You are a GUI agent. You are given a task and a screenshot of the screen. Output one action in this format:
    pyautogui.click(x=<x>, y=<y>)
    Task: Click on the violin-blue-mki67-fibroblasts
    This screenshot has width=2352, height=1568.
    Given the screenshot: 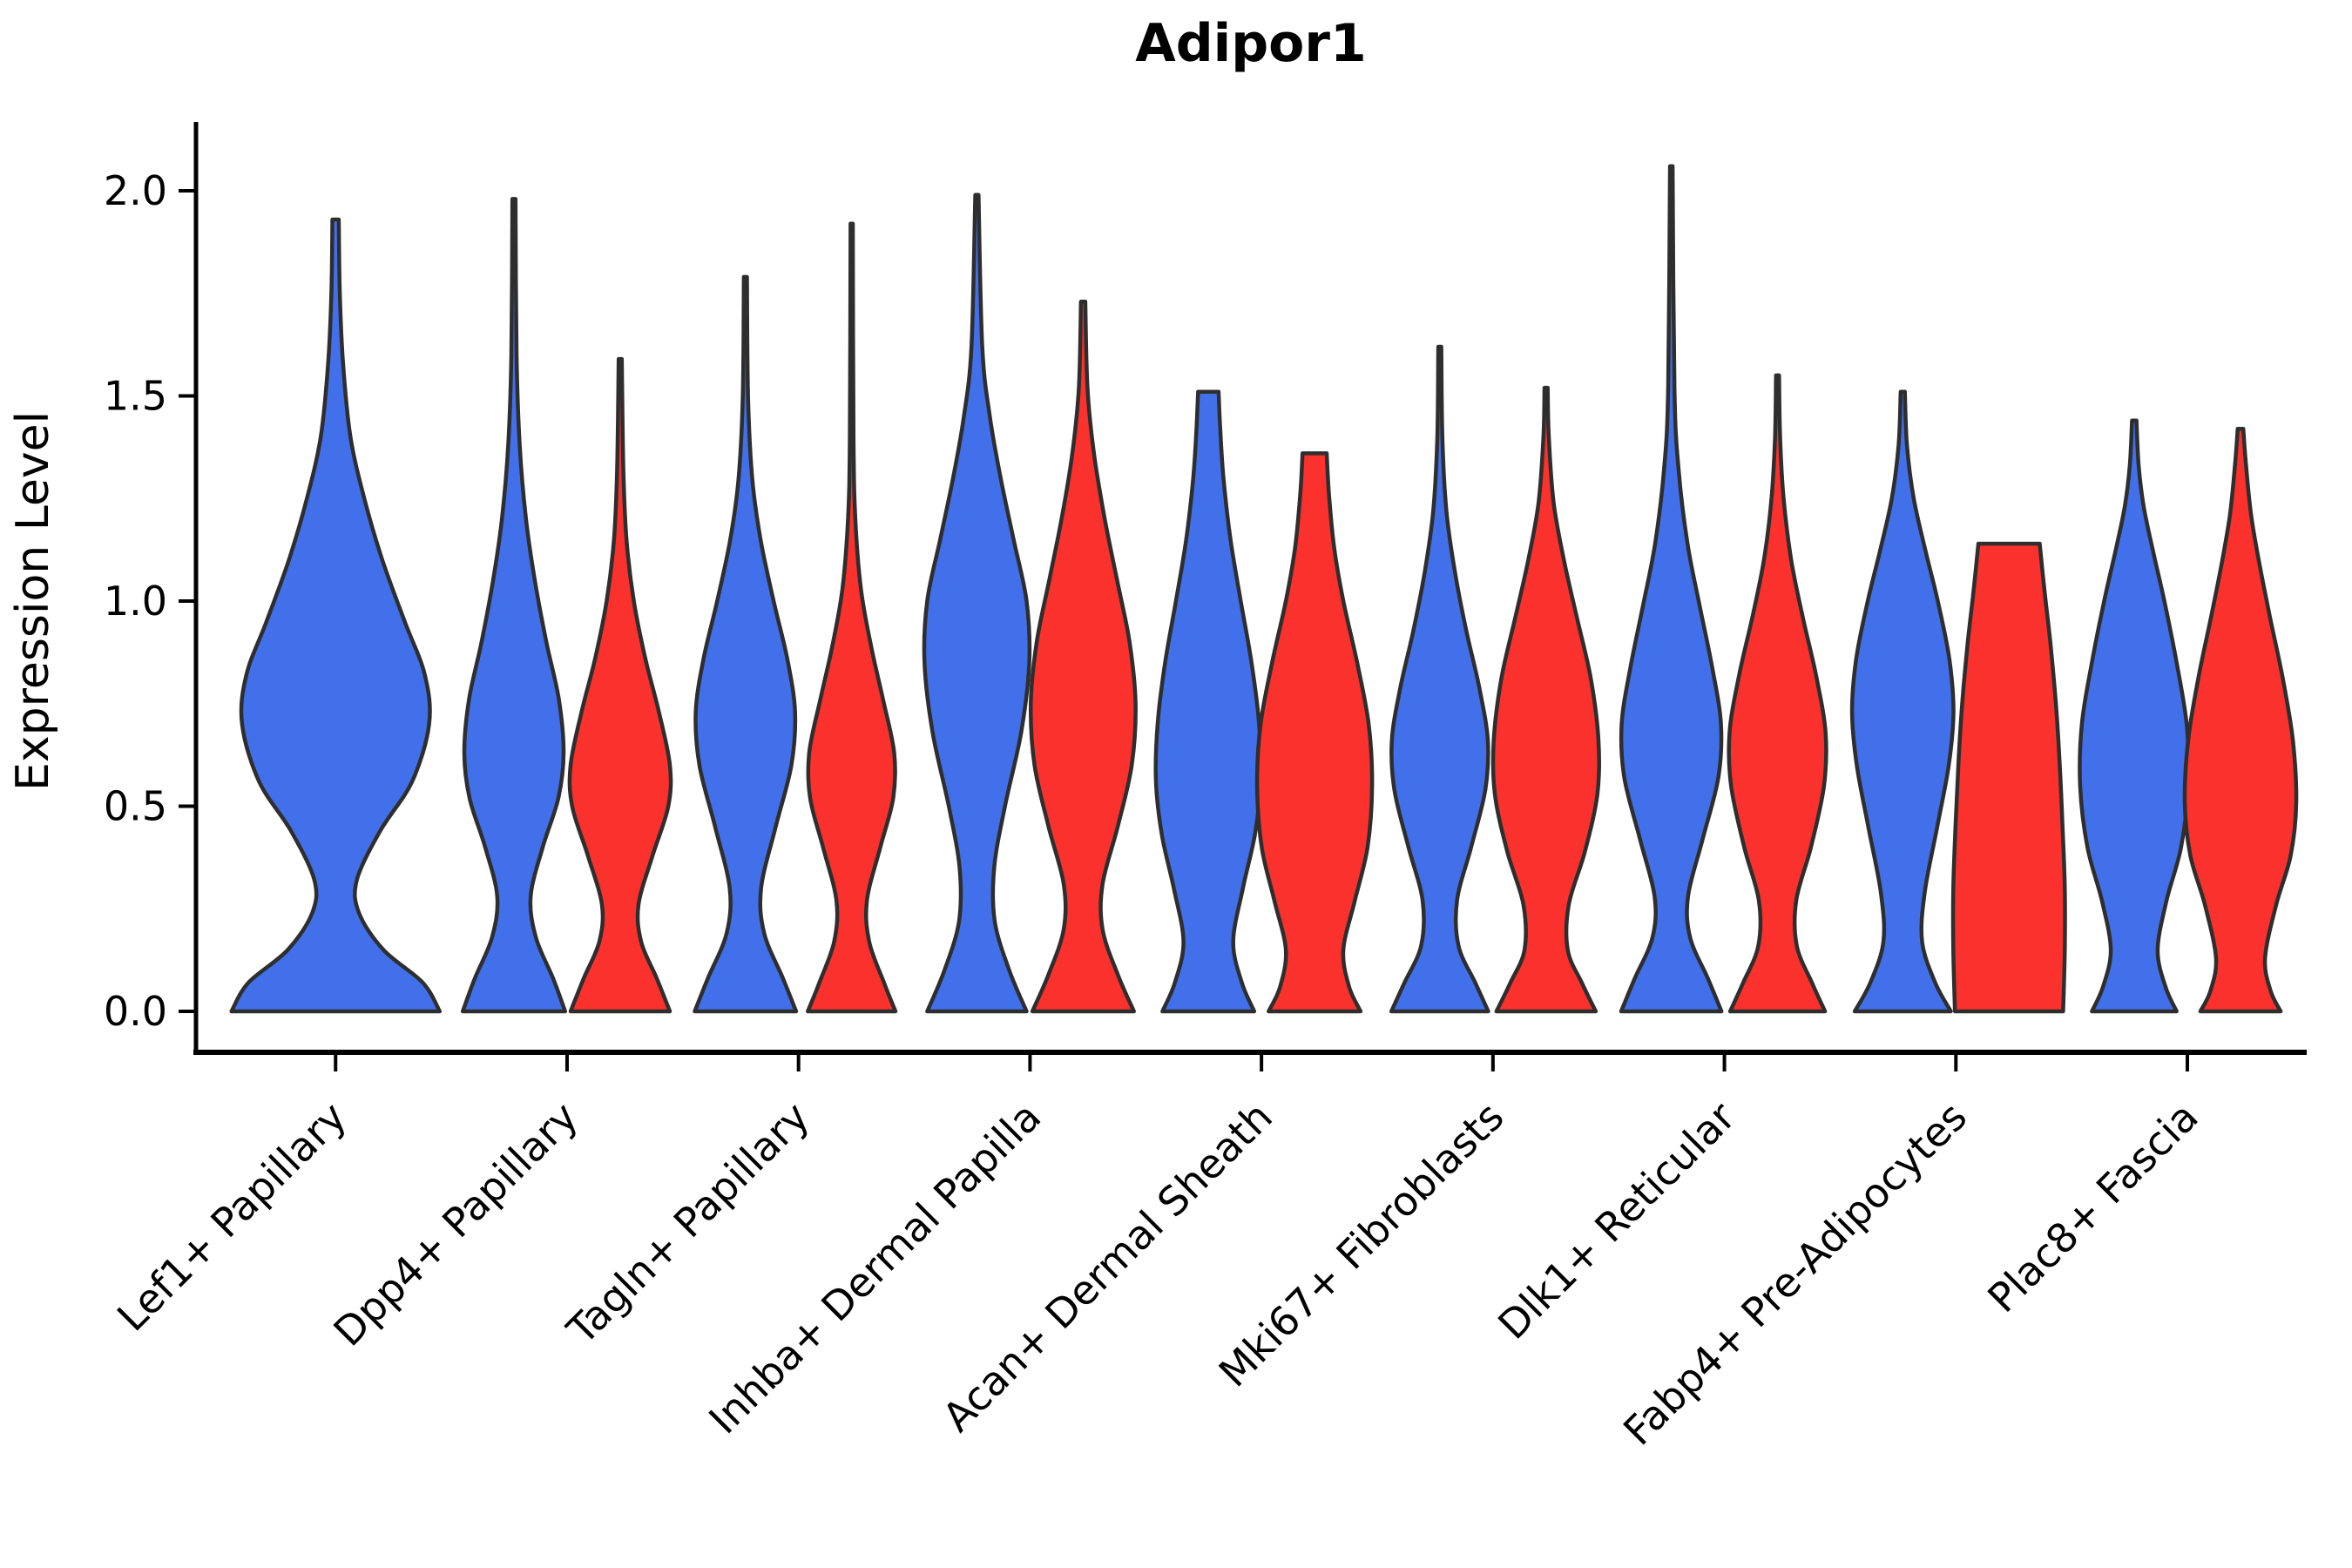 What is the action you would take?
    pyautogui.click(x=1439, y=679)
    